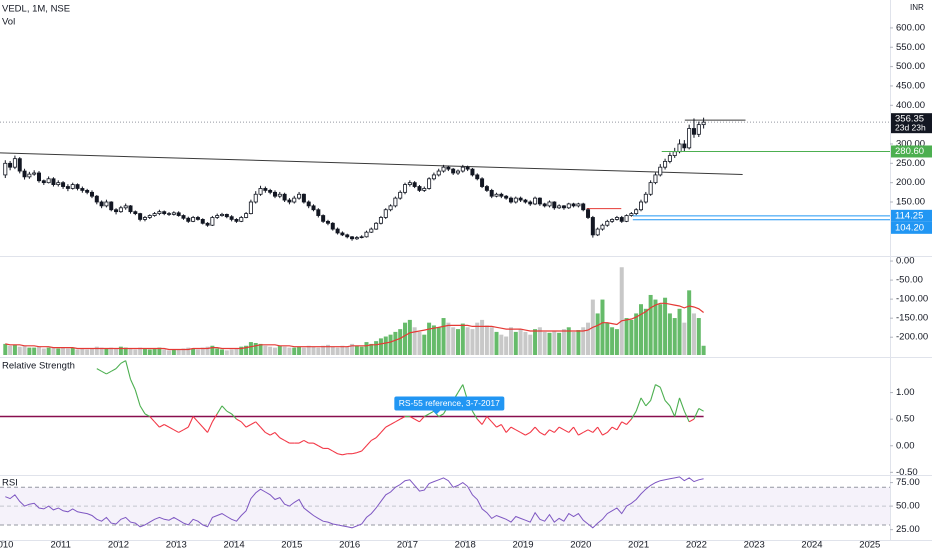 The height and width of the screenshot is (550, 932). Describe the element at coordinates (905, 392) in the screenshot. I see `y-tick-label: 1.00` at that location.